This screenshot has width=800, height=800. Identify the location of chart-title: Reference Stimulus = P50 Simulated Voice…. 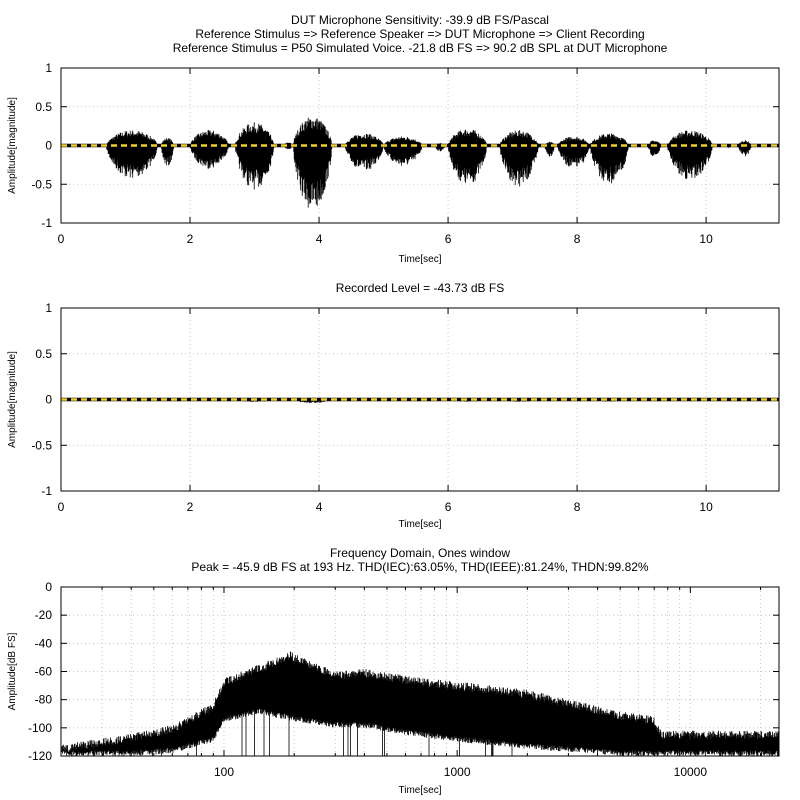
(420, 48).